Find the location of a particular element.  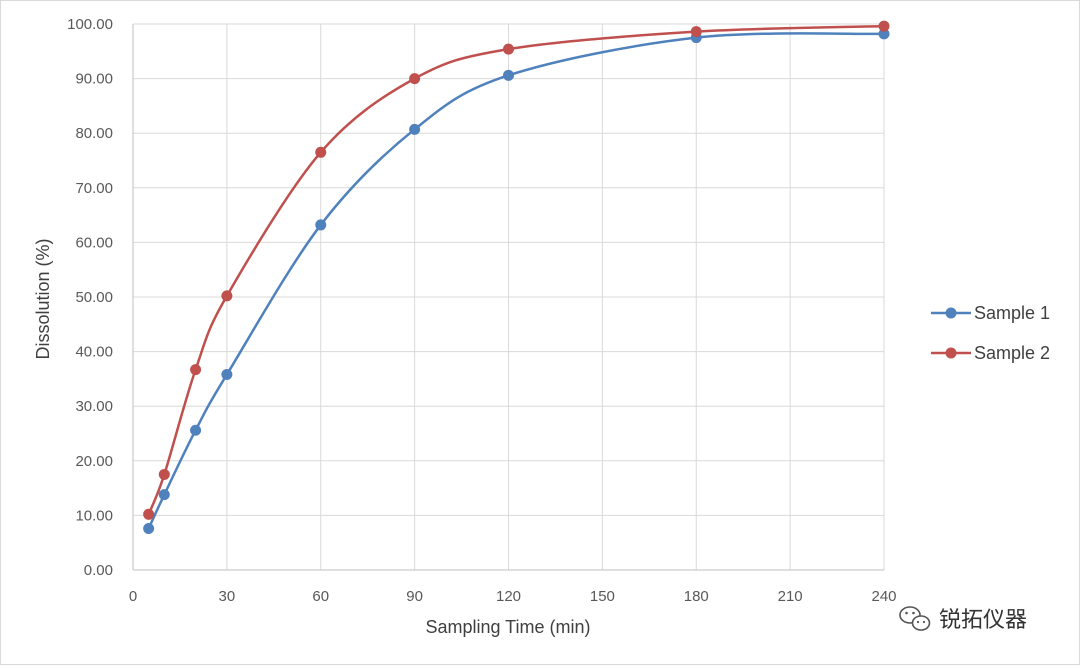

y-tick-label: 30.00 is located at coordinates (94, 406).